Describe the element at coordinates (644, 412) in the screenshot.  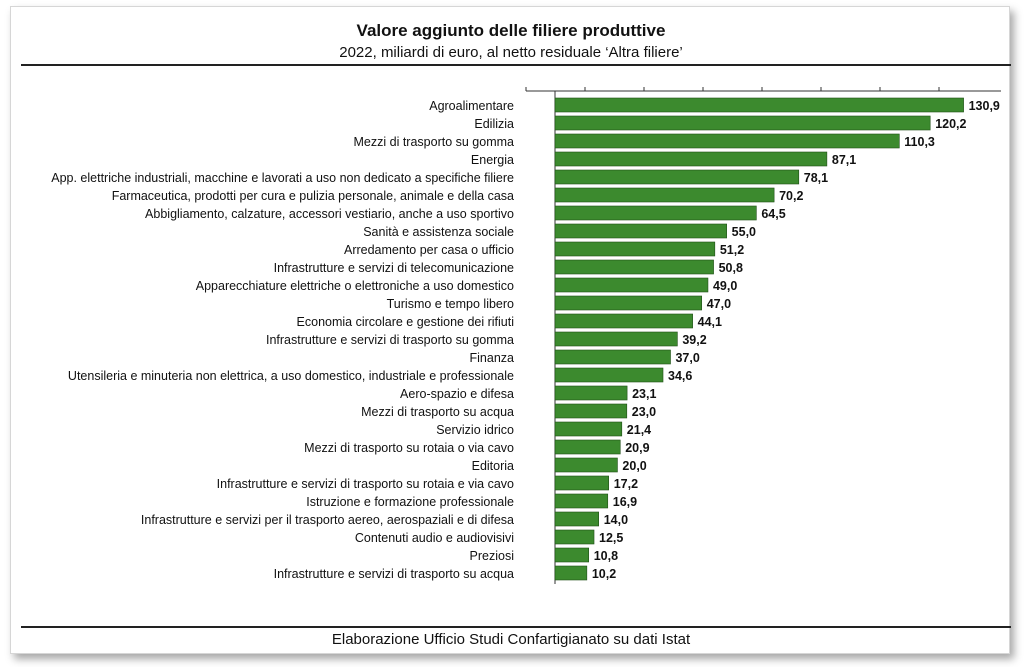
I see `value-label: 23,0` at that location.